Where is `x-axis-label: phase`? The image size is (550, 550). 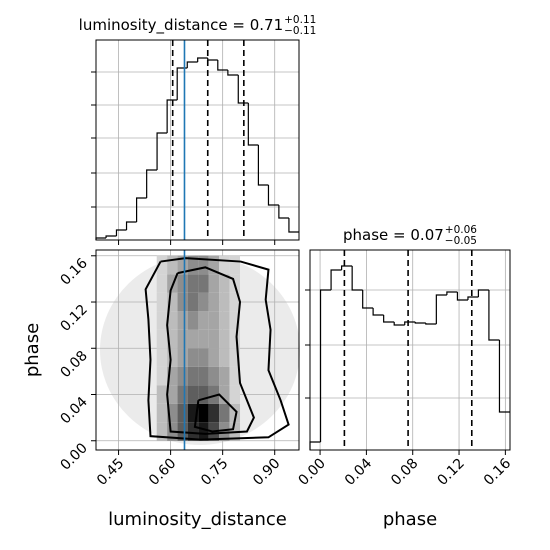 x-axis-label: phase is located at coordinates (410, 519).